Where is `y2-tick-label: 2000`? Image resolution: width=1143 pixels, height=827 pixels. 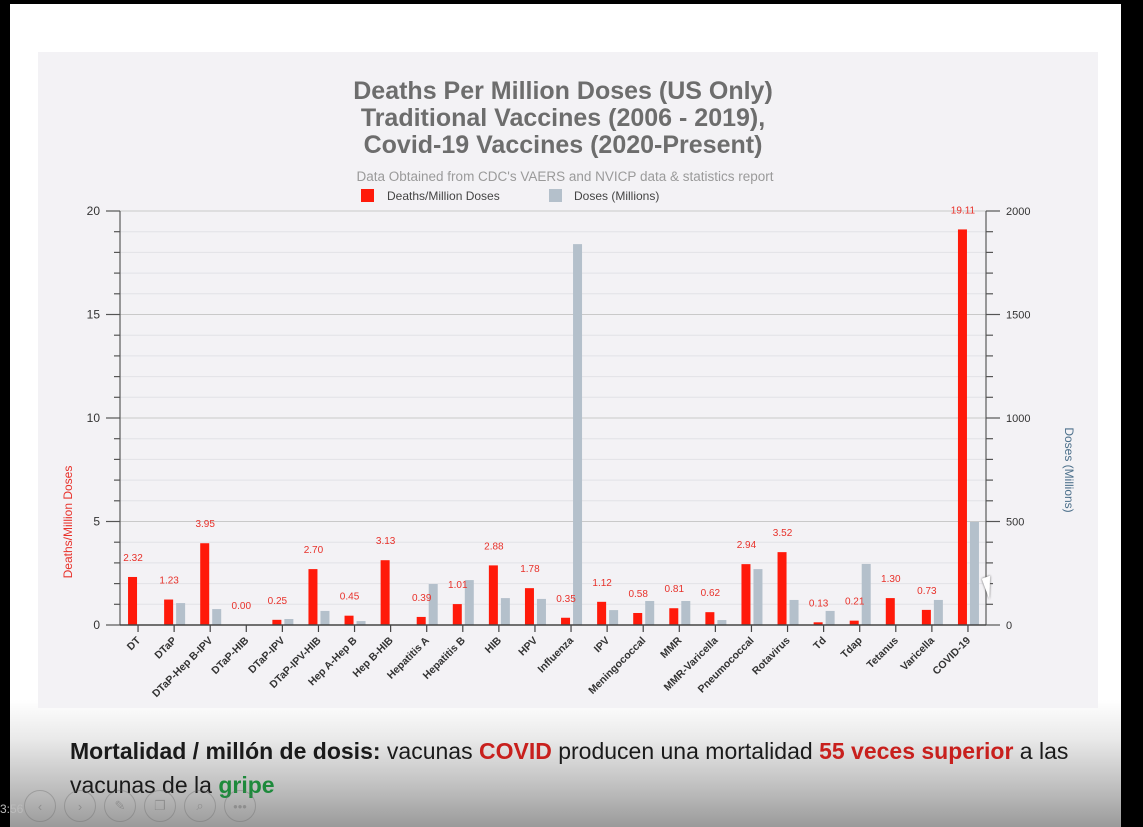
y2-tick-label: 2000 is located at coordinates (1018, 212).